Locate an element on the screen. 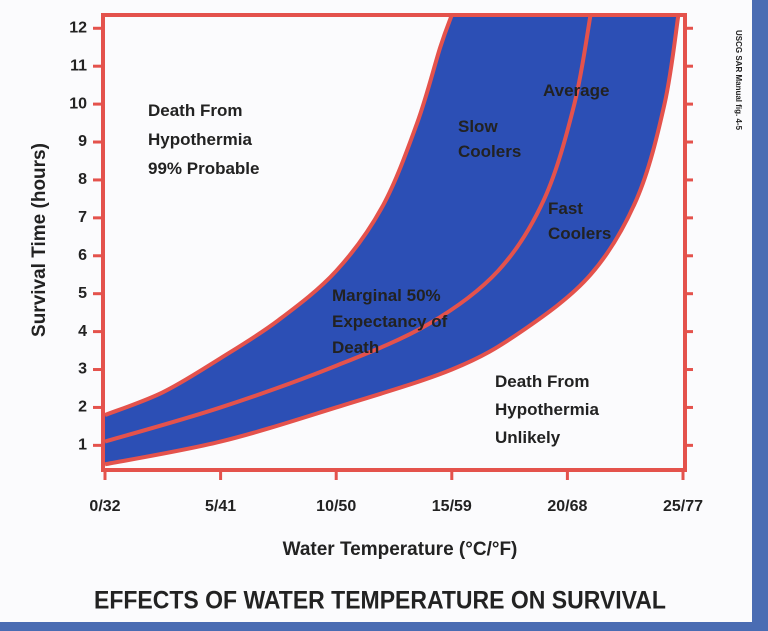 The width and height of the screenshot is (768, 631). y-tick-label: 3 is located at coordinates (82, 369).